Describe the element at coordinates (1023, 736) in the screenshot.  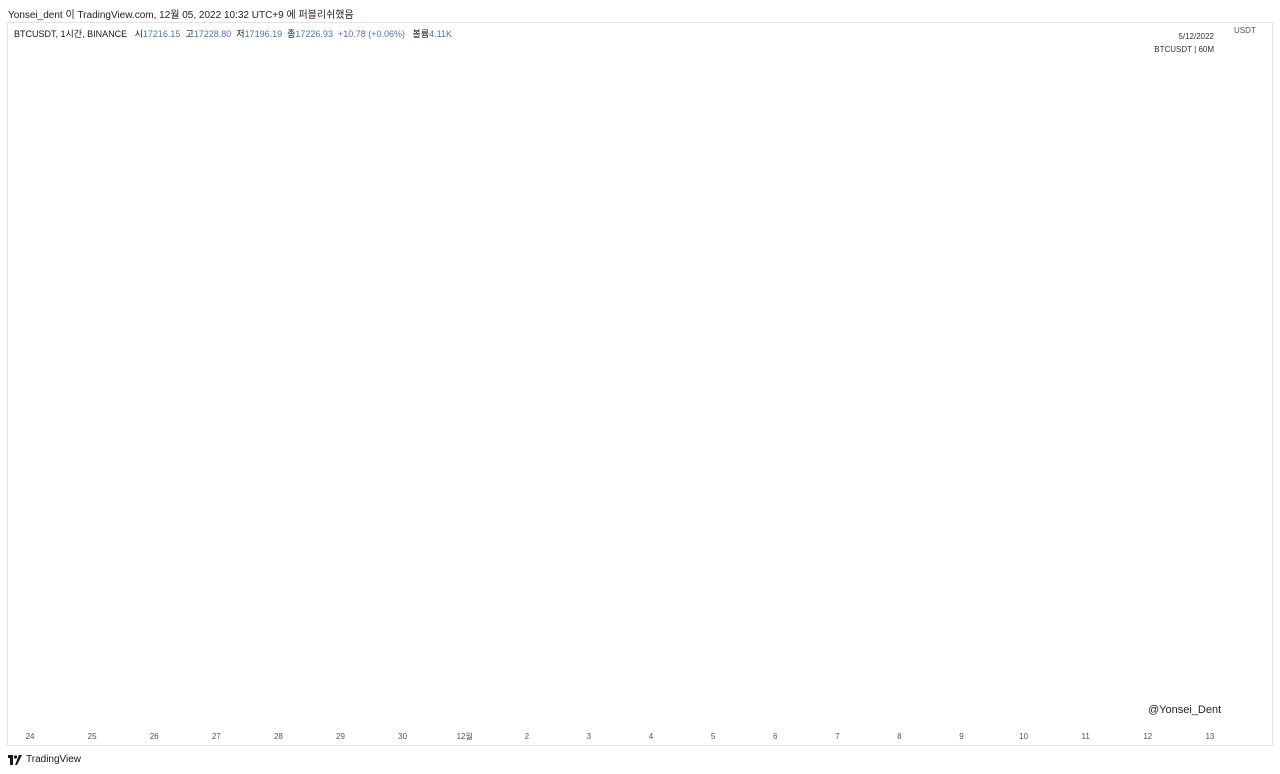
I see `x-tick-label: 10` at that location.